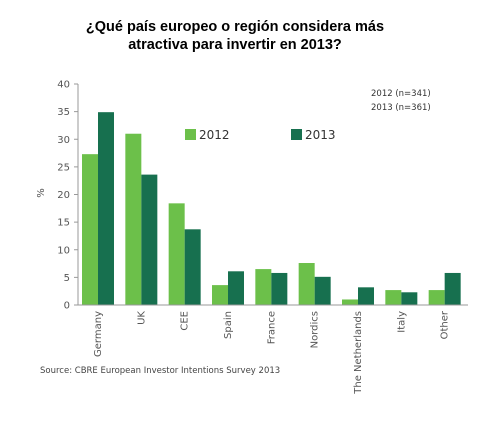  Describe the element at coordinates (358, 353) in the screenshot. I see `x-tick-label-the-netherlands: The Netherlands` at that location.